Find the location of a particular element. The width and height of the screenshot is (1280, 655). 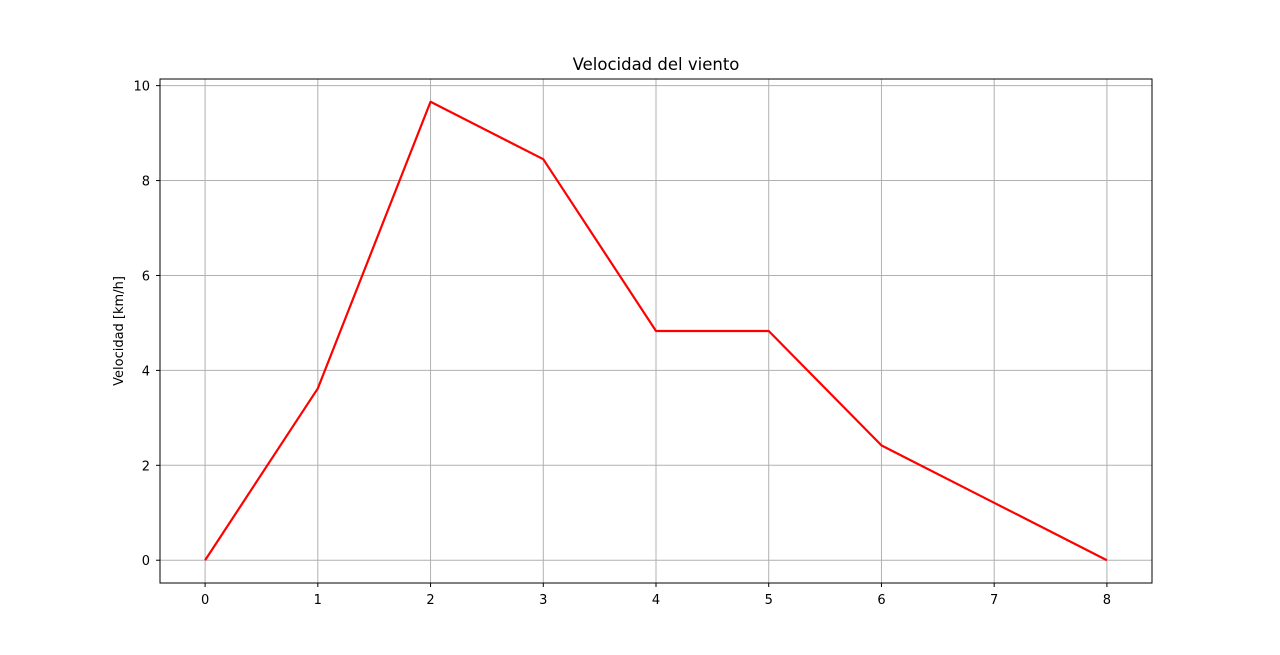

x-tick-label: 5 is located at coordinates (769, 600).